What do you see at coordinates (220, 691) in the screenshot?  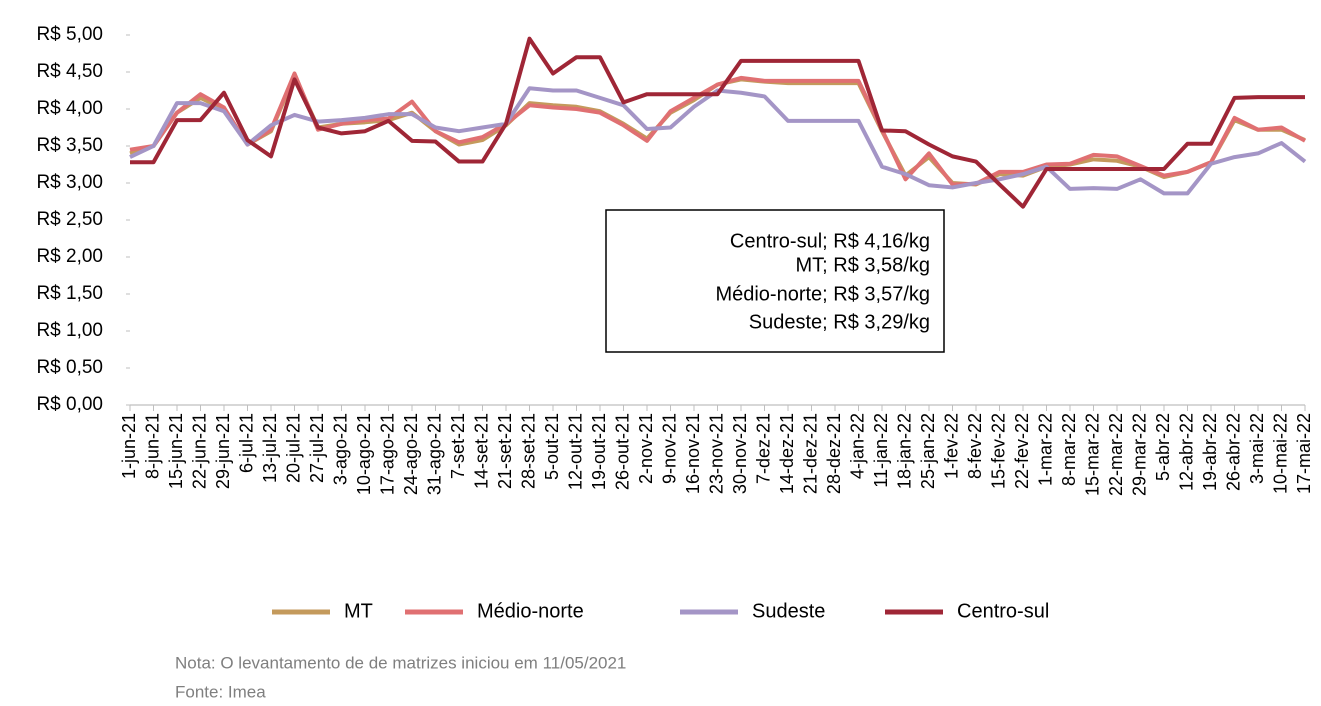 I see `note: Fonte: Imea` at bounding box center [220, 691].